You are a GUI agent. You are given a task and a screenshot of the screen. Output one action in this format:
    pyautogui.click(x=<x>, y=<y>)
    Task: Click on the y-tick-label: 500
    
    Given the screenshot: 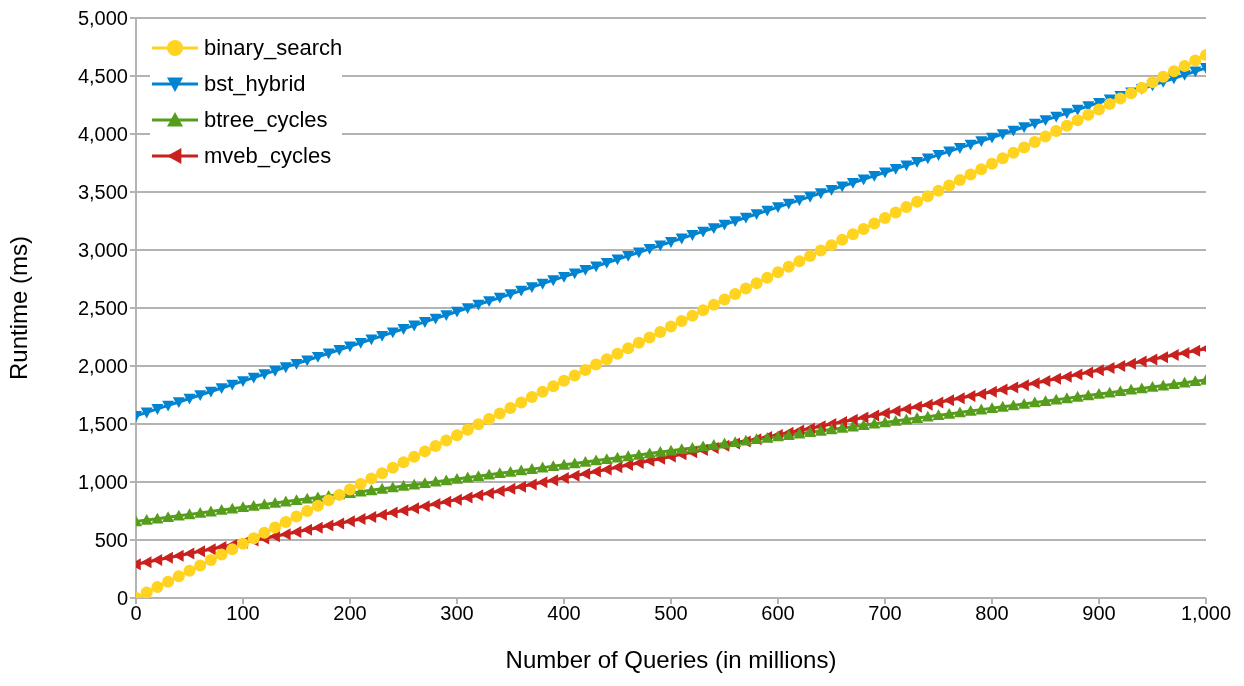 What is the action you would take?
    pyautogui.click(x=111, y=540)
    